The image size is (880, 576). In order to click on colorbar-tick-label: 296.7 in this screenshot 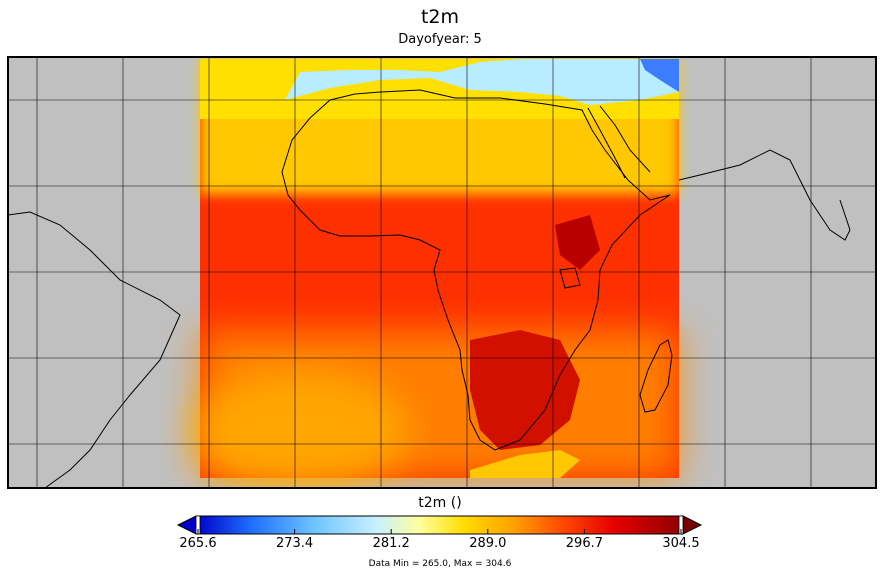, I will do `click(584, 543)`.